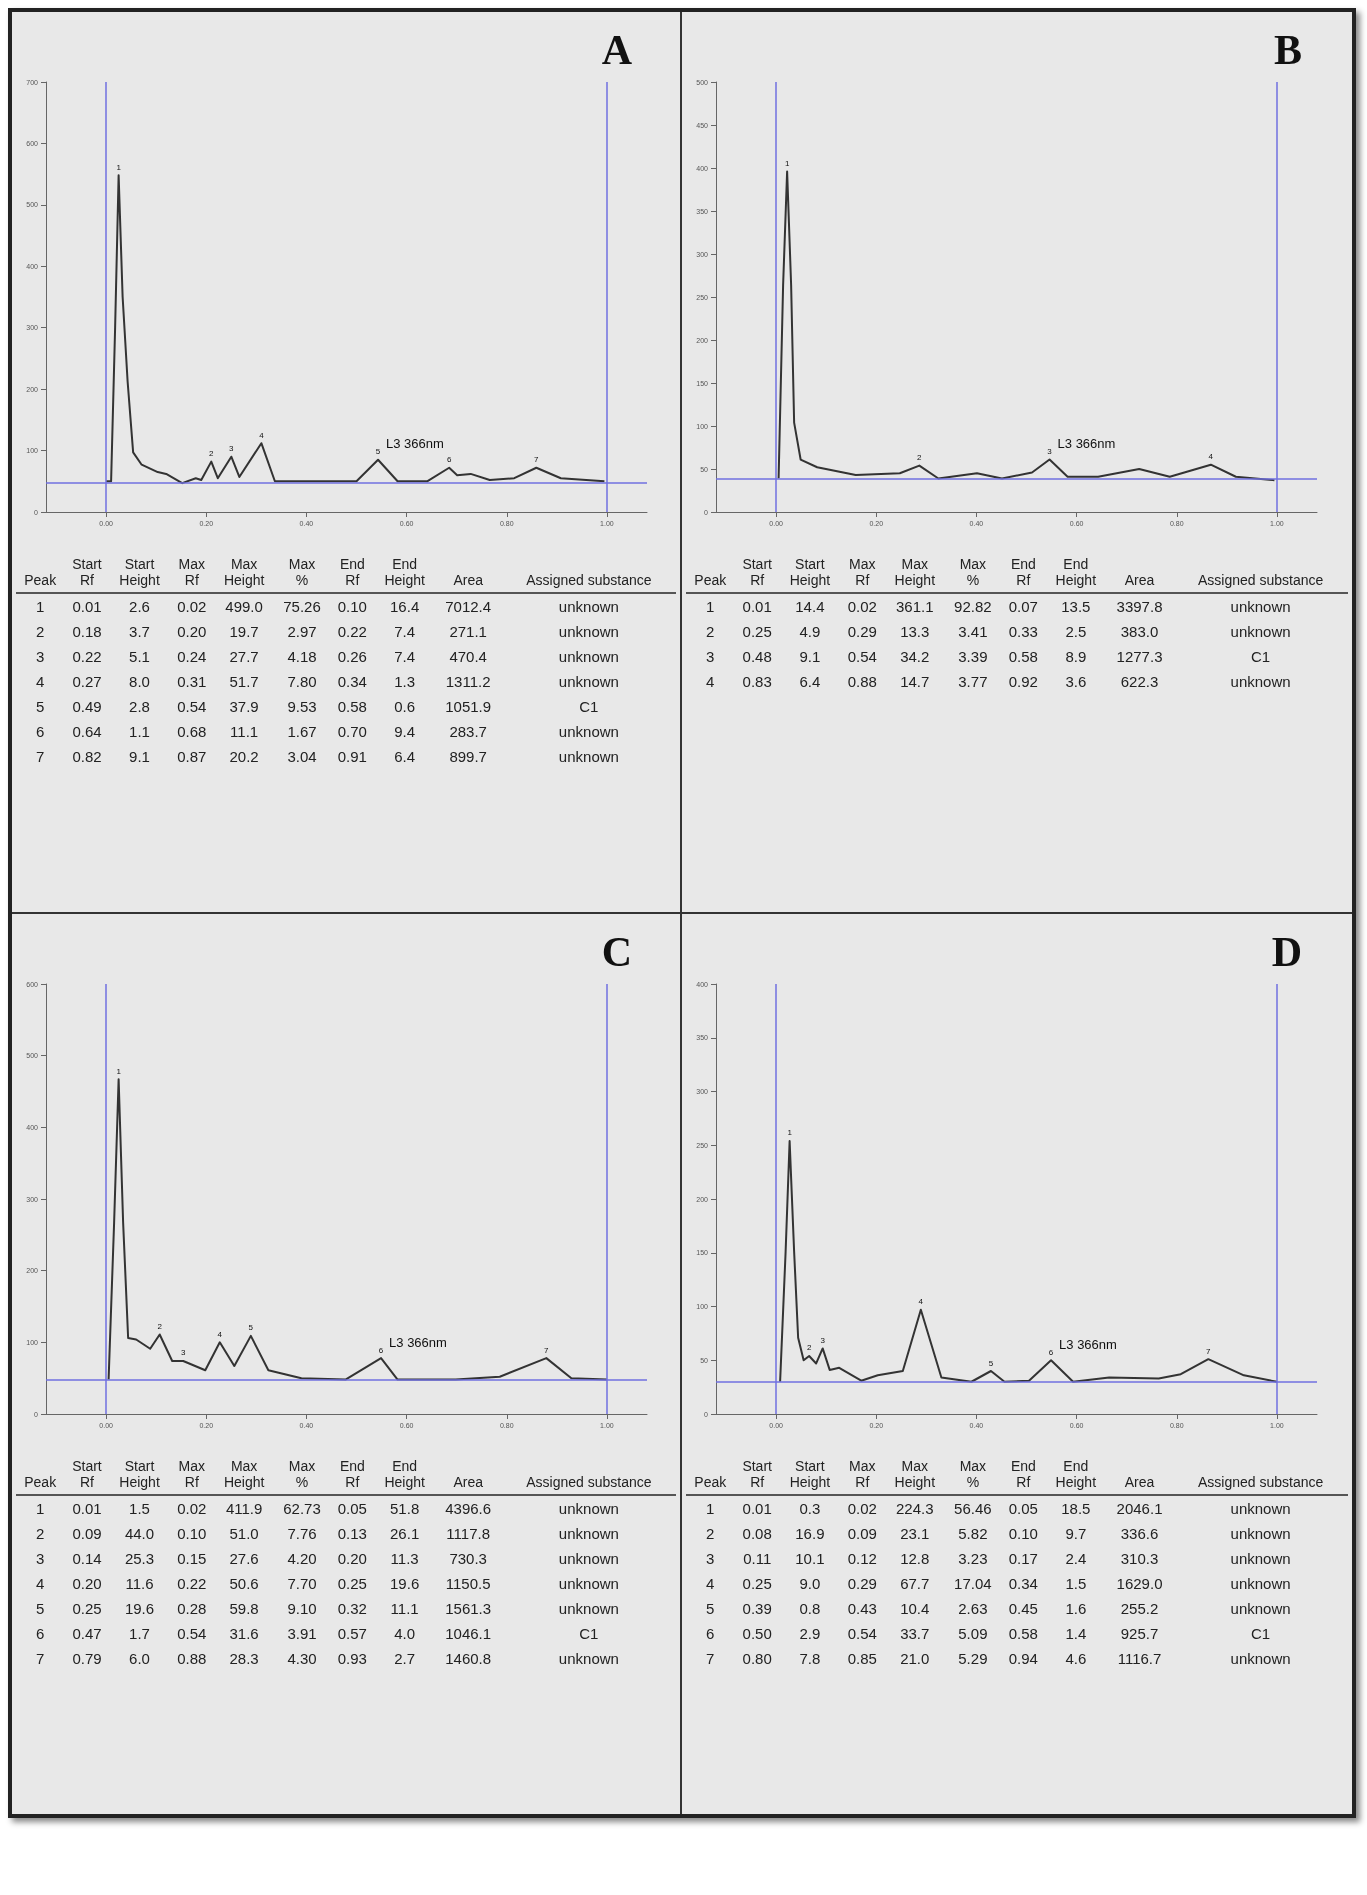  I want to click on text: 1277.3, so click(1139, 657).